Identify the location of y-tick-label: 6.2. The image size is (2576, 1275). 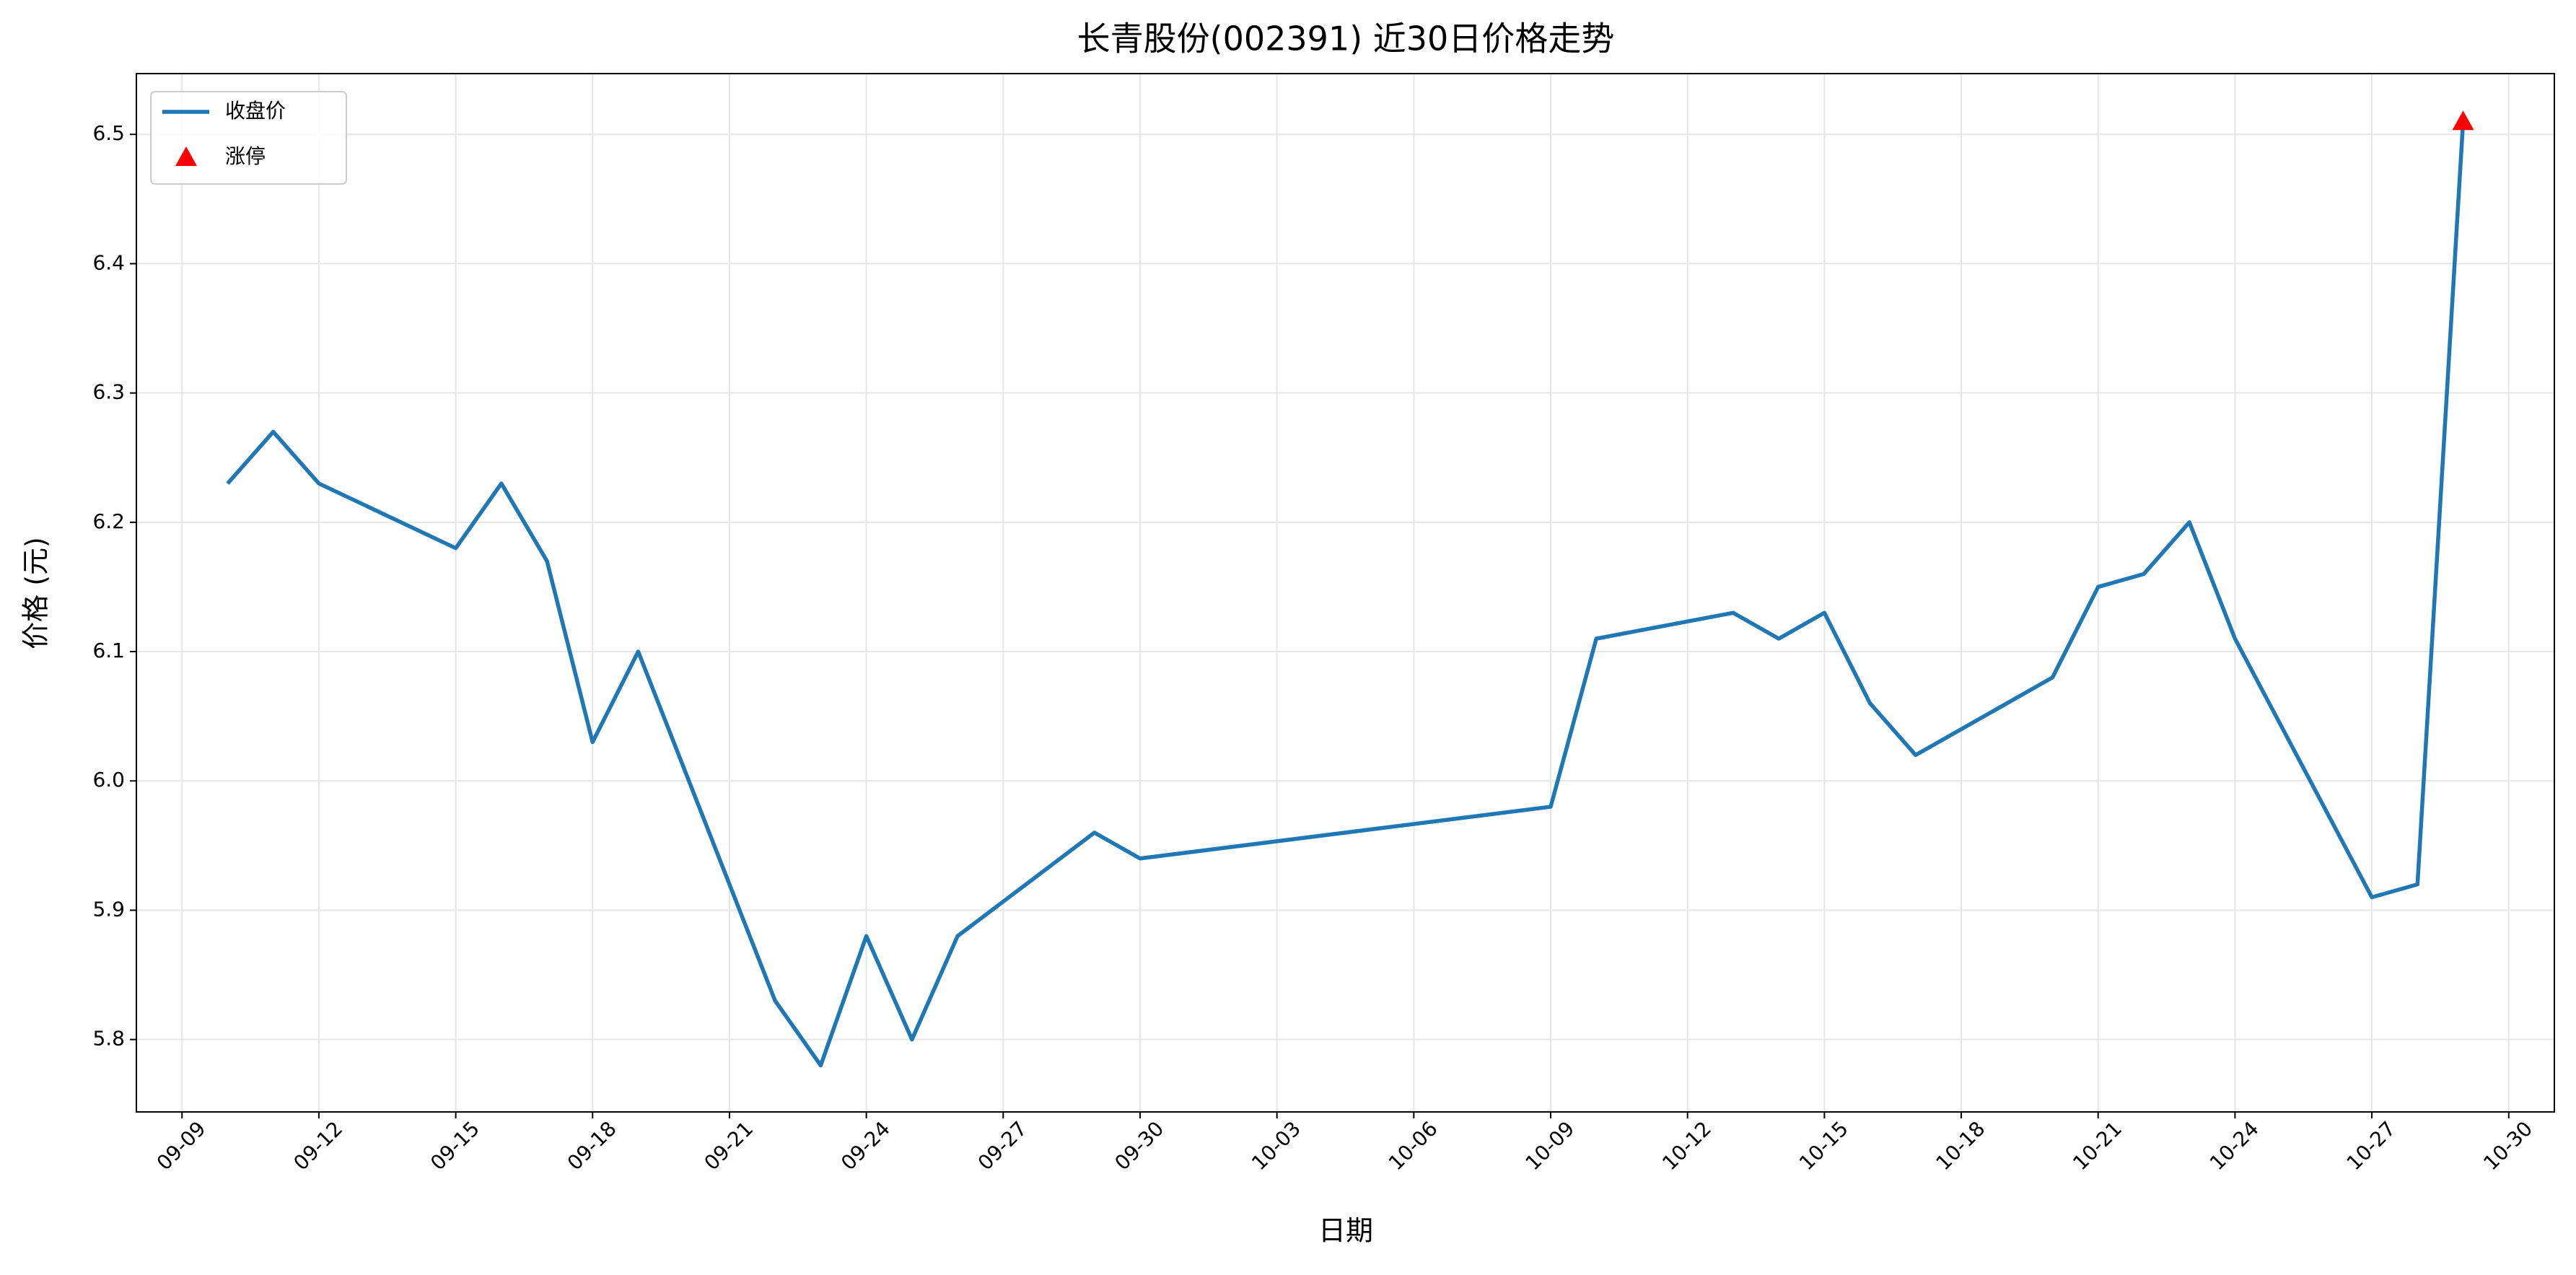
(108, 521).